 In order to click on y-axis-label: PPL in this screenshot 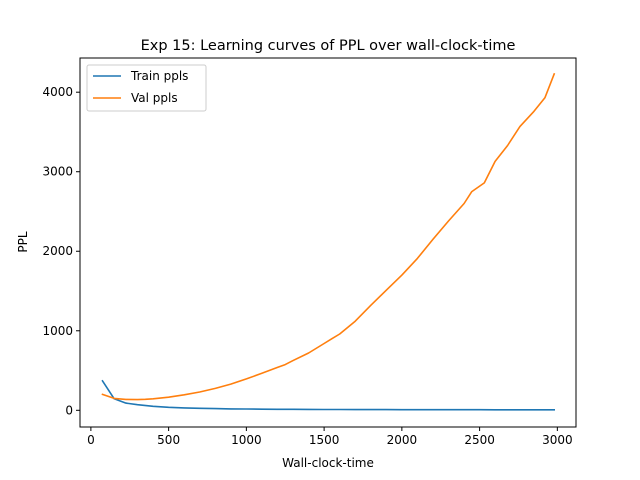, I will do `click(23, 241)`.